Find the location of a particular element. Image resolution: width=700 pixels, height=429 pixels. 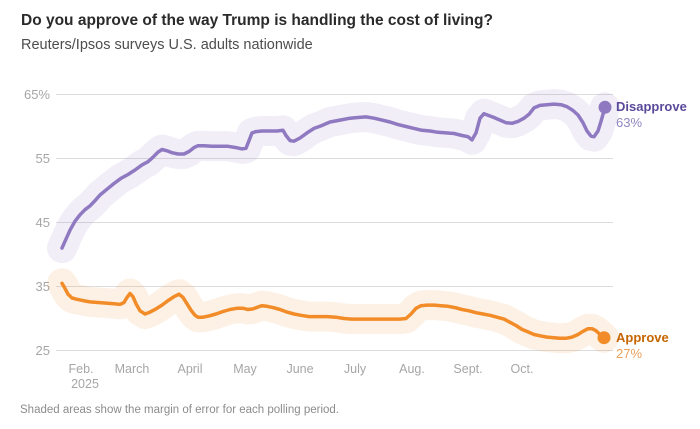

legend-disapprove-label: Disapprove is located at coordinates (651, 106).